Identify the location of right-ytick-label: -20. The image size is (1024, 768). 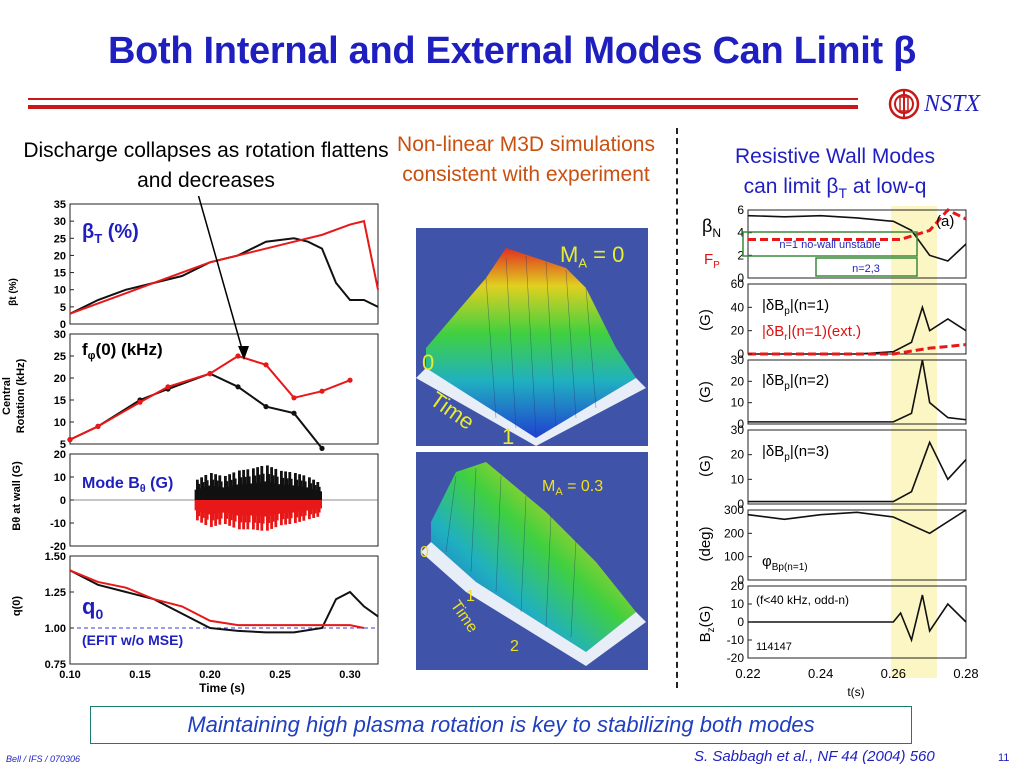
(736, 658).